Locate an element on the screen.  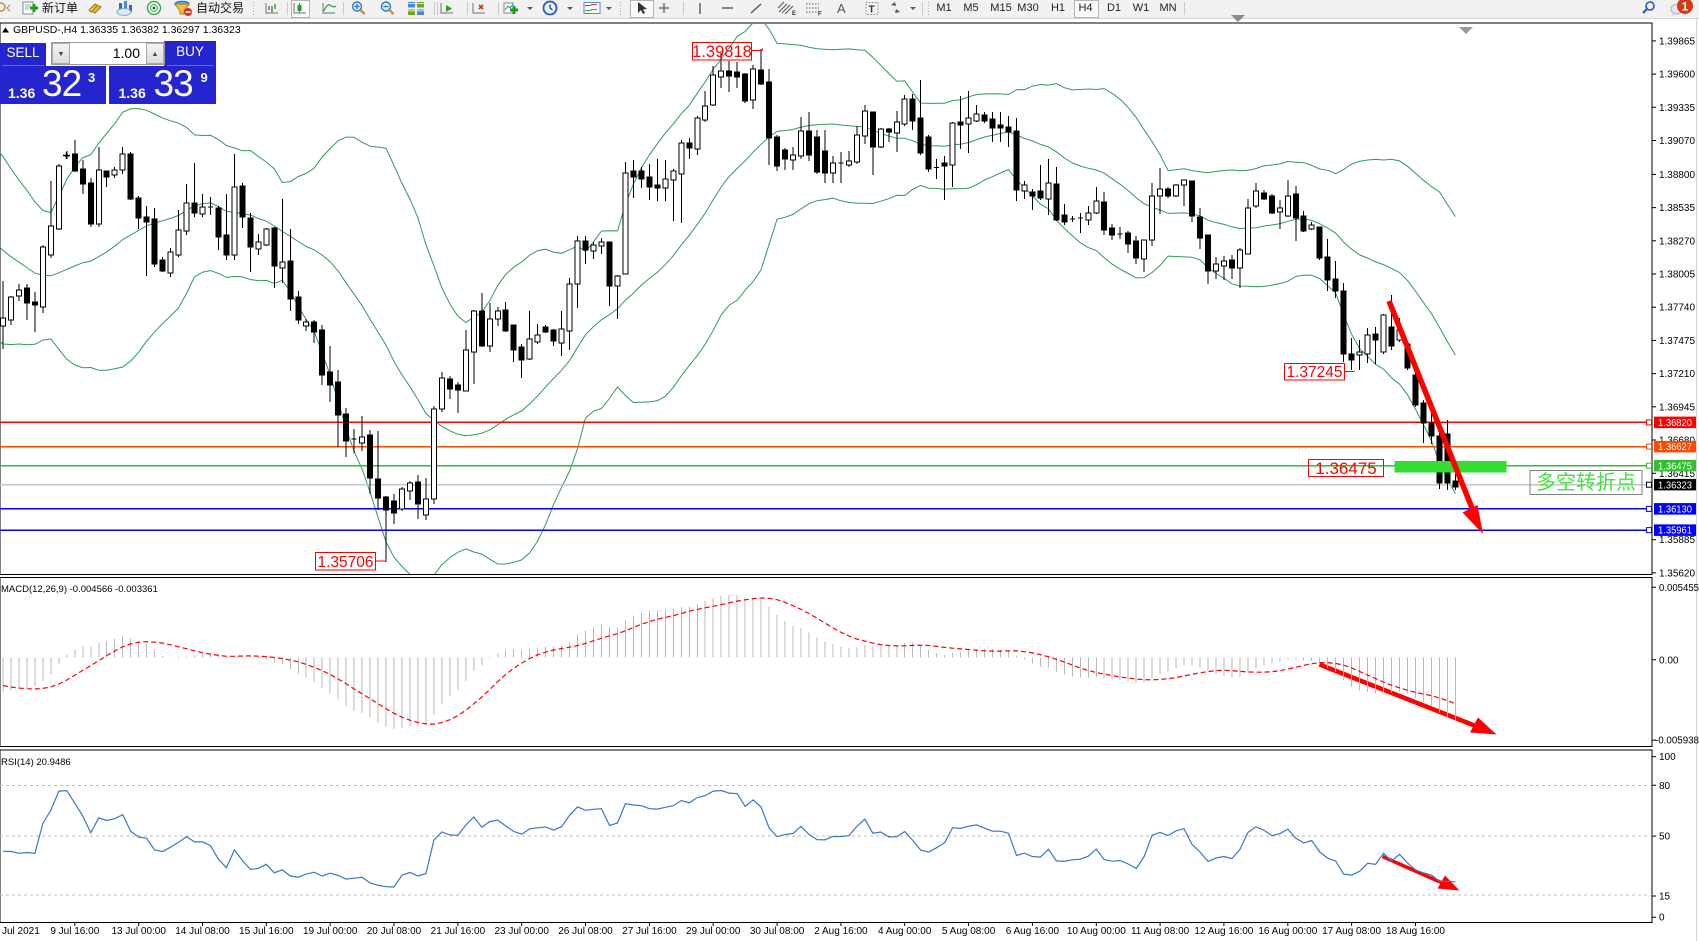
svg-text: 1.35885 is located at coordinates (1677, 540).